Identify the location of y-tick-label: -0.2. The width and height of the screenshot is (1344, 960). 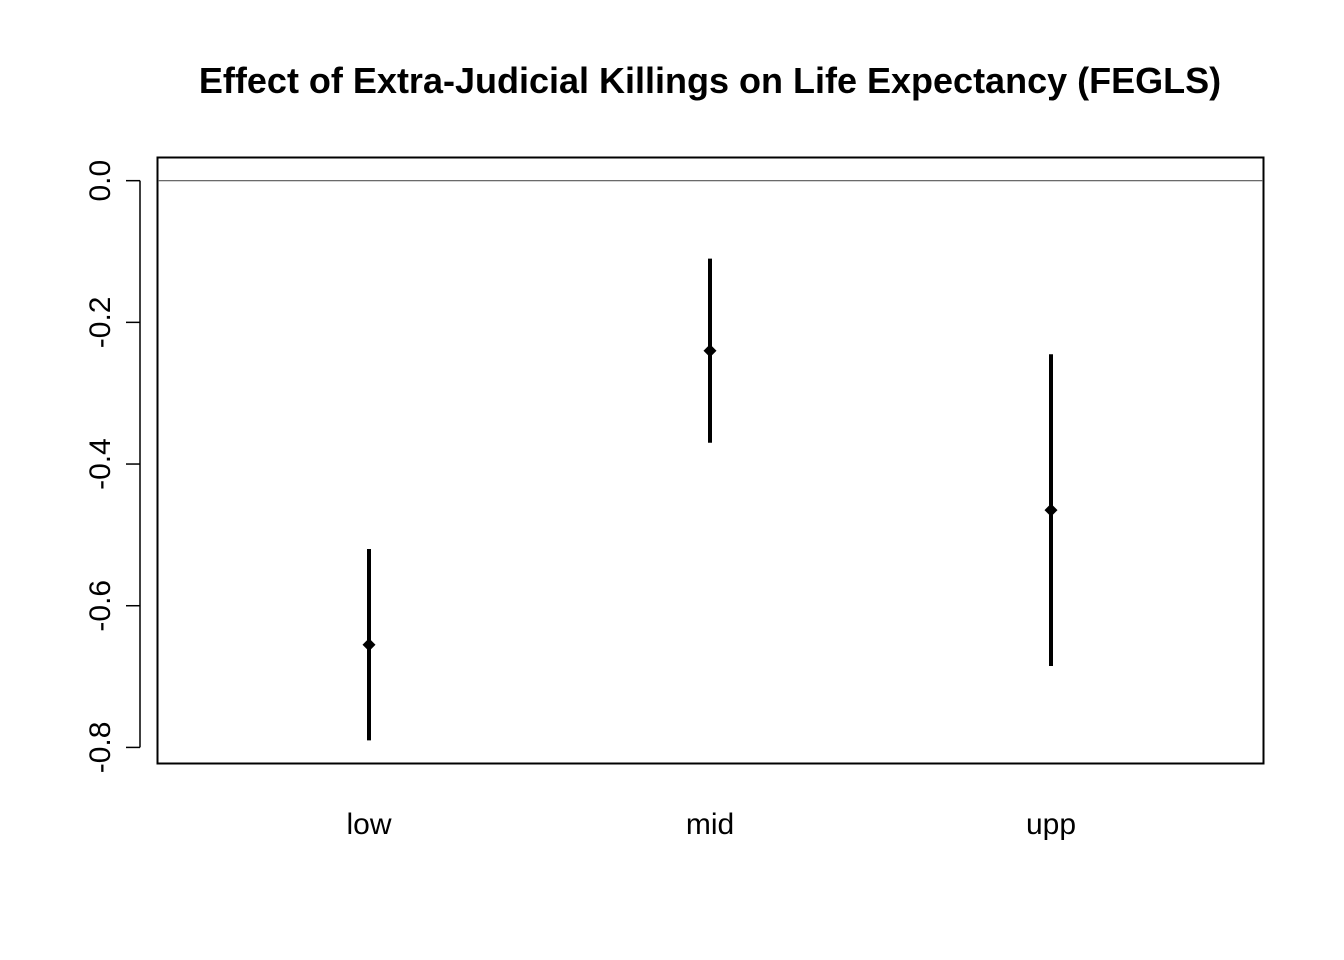
(100, 323).